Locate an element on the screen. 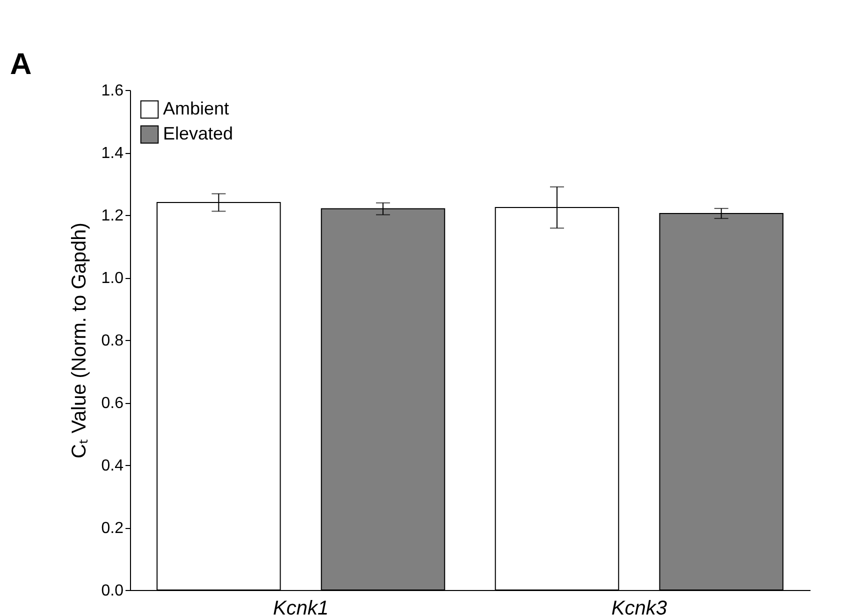 The height and width of the screenshot is (615, 847). y-tick-label: 0.0 is located at coordinates (112, 591).